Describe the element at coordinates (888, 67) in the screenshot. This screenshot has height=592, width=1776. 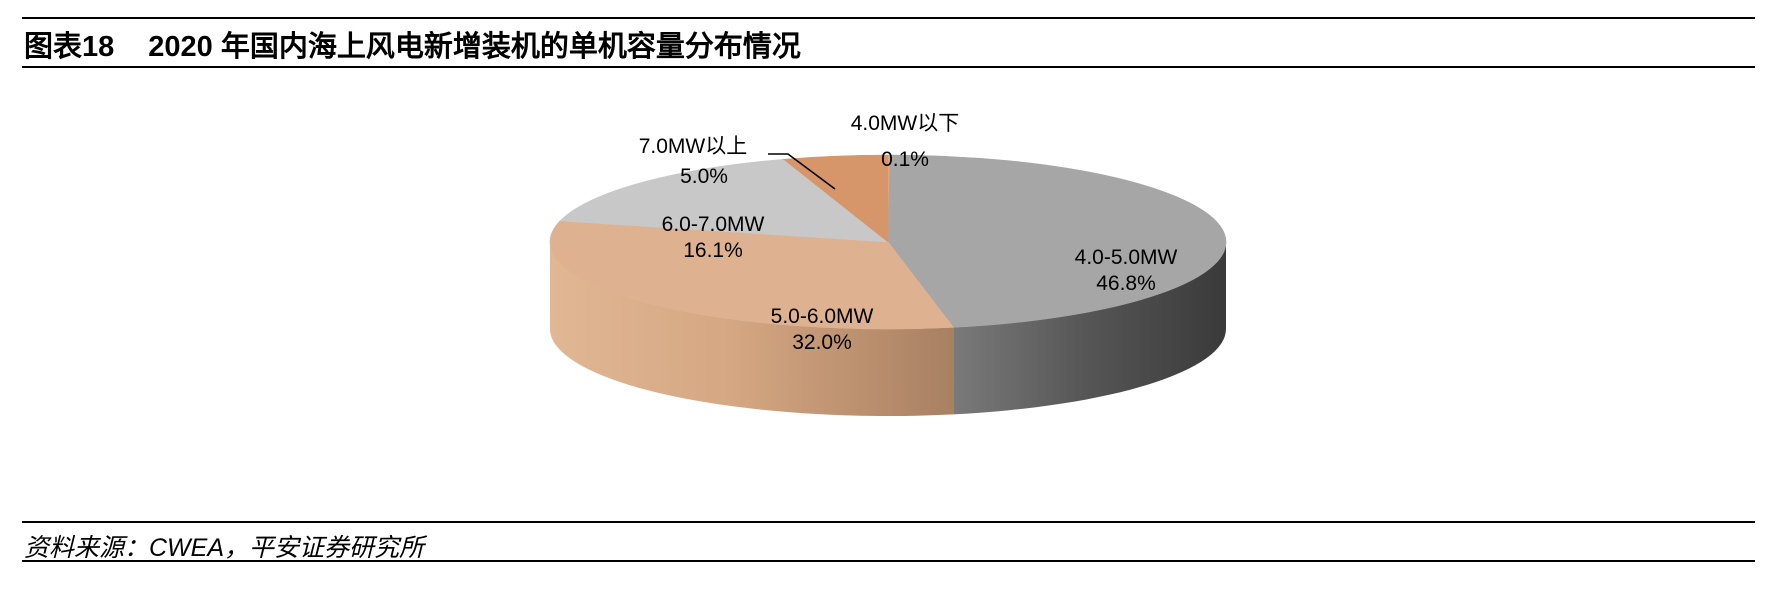
I see `title-underline` at that location.